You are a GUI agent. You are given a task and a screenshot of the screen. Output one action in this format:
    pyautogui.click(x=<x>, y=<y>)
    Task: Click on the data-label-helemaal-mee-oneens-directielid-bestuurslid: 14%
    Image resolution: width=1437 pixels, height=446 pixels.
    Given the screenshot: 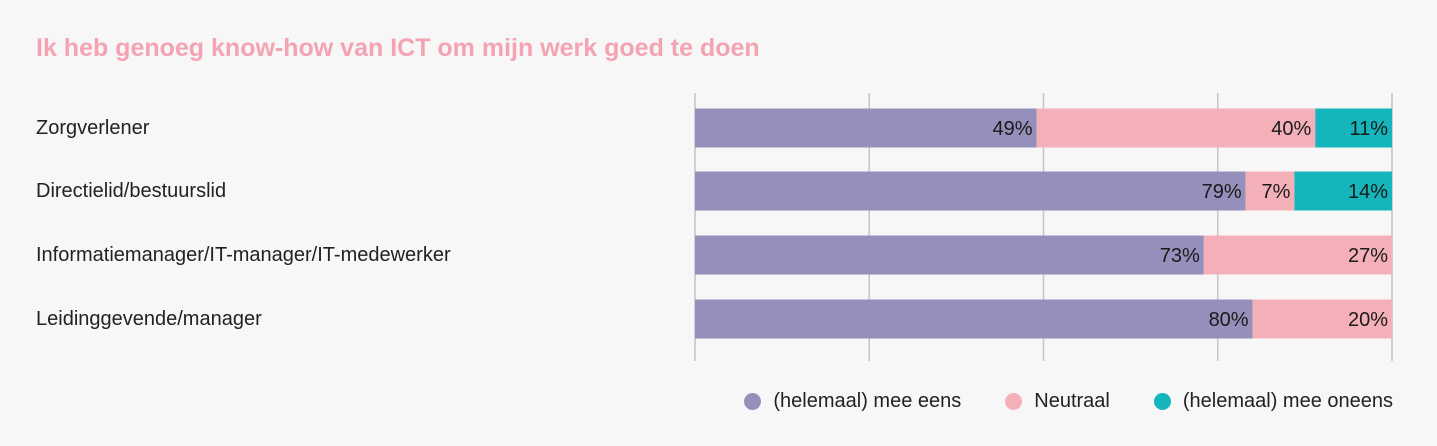 What is the action you would take?
    pyautogui.click(x=1368, y=192)
    